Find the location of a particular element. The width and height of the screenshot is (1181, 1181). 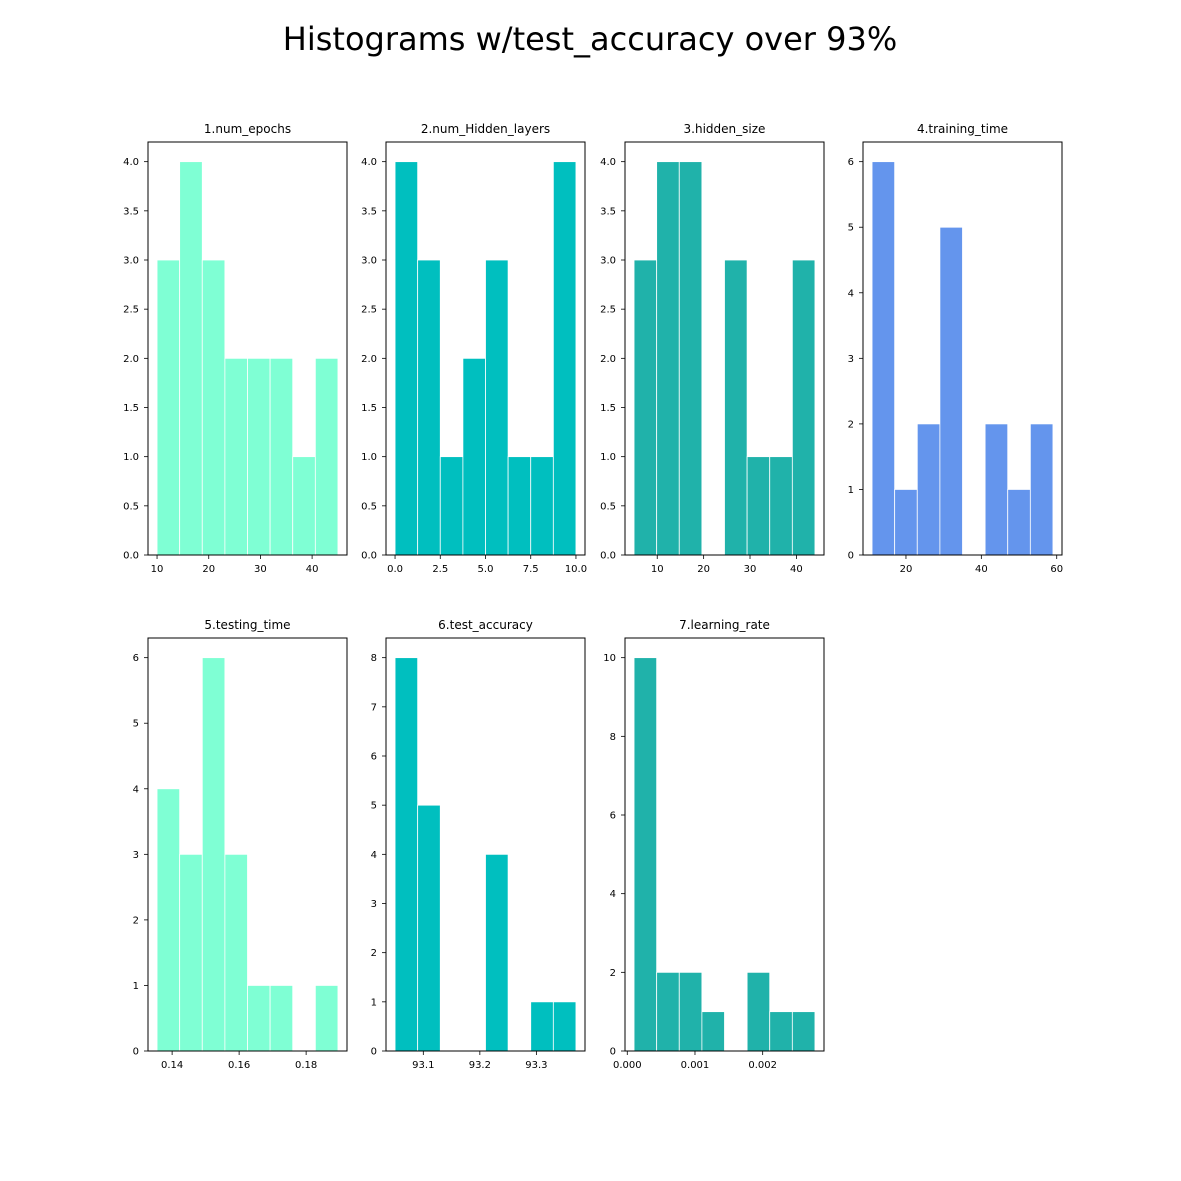

histogram-subplot-4: 20 40 60 0 1 2 3 4 5 6 4.training_time is located at coordinates (955, 348).